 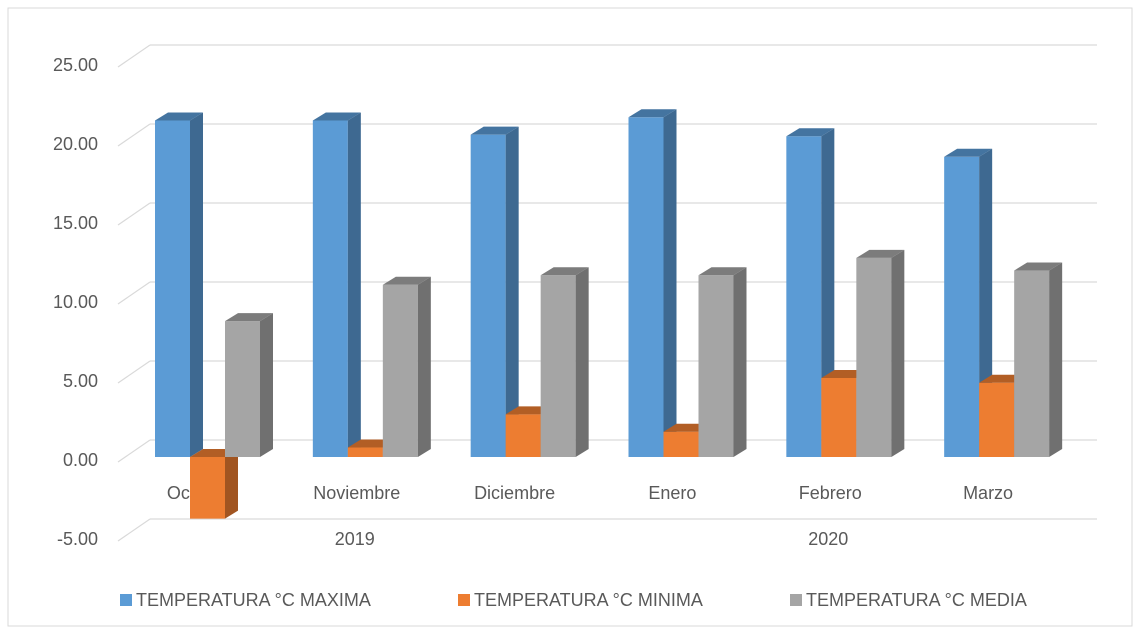 What do you see at coordinates (988, 493) in the screenshot?
I see `x-tick-label: Marzo` at bounding box center [988, 493].